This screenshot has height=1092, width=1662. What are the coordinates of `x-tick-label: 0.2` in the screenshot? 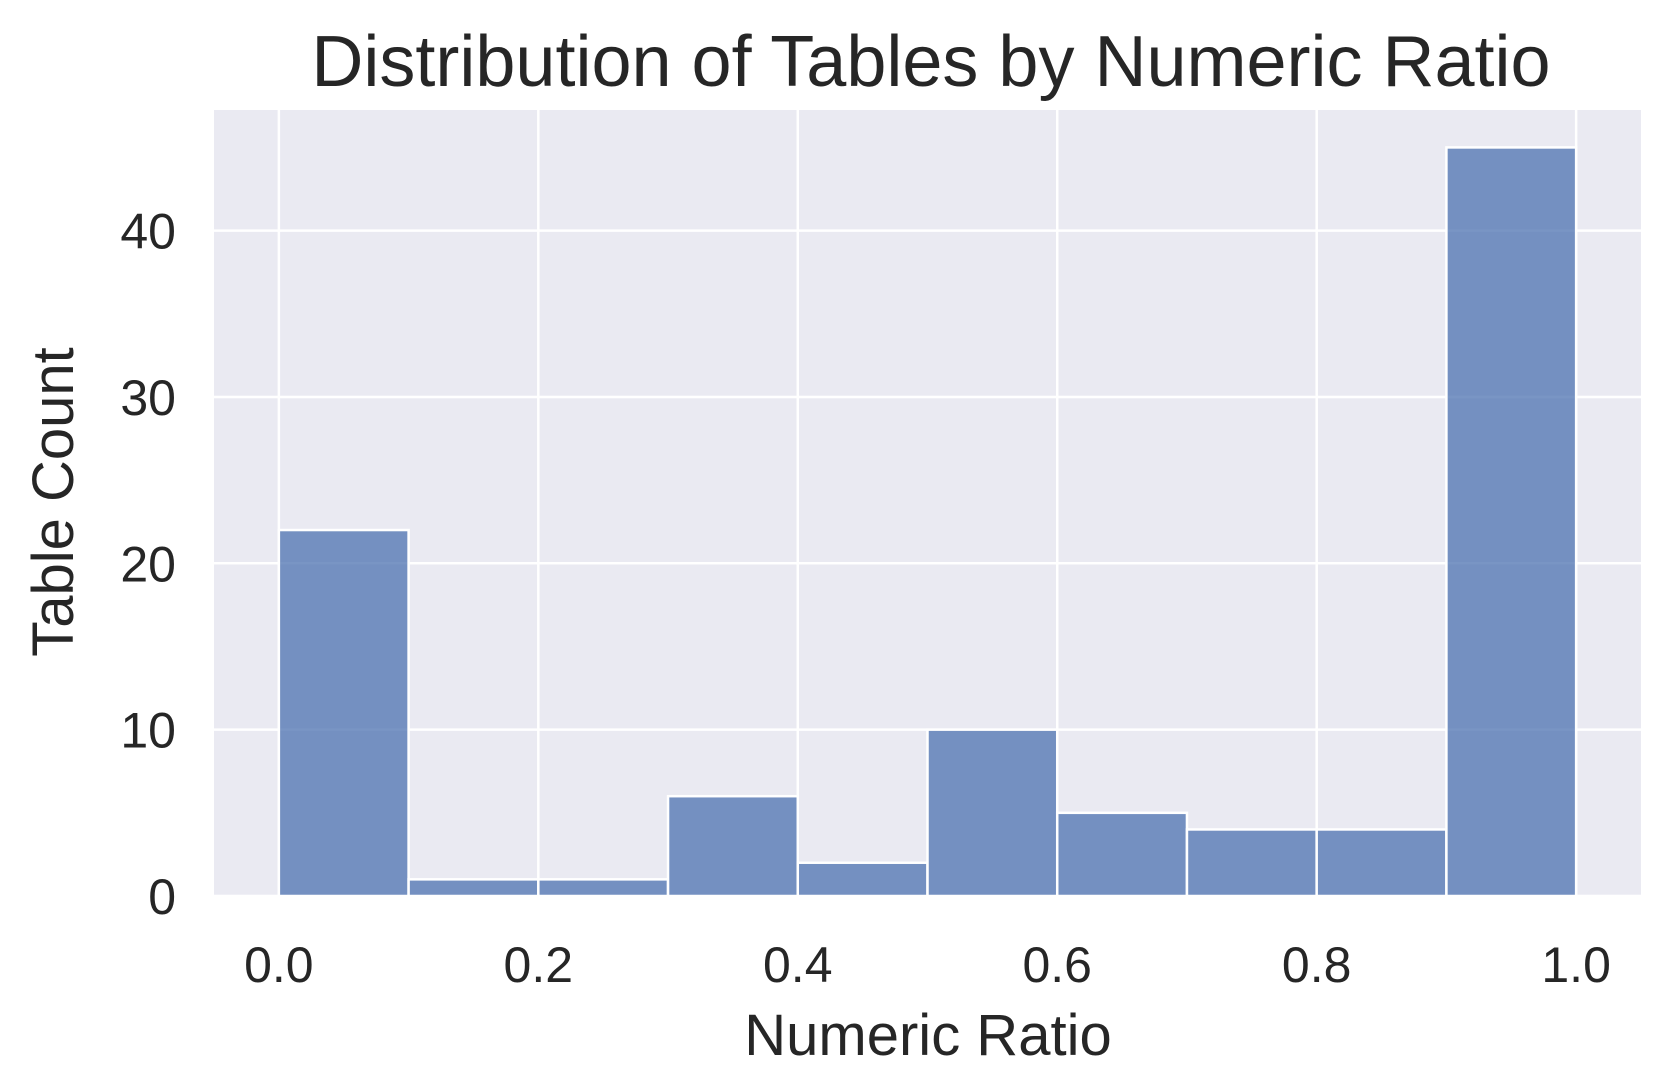 It's located at (539, 965).